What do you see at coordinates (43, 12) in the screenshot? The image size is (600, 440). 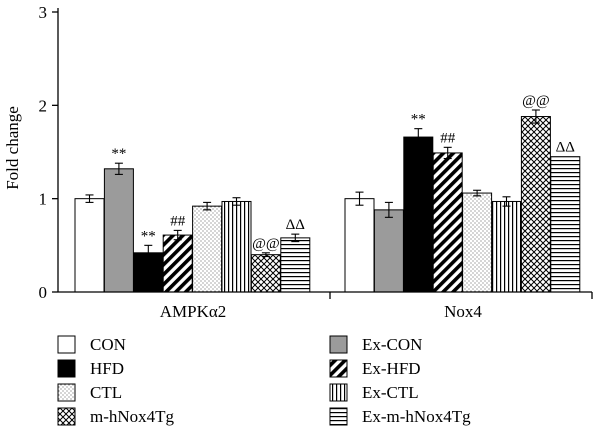 I see `y-tick-label: 3` at bounding box center [43, 12].